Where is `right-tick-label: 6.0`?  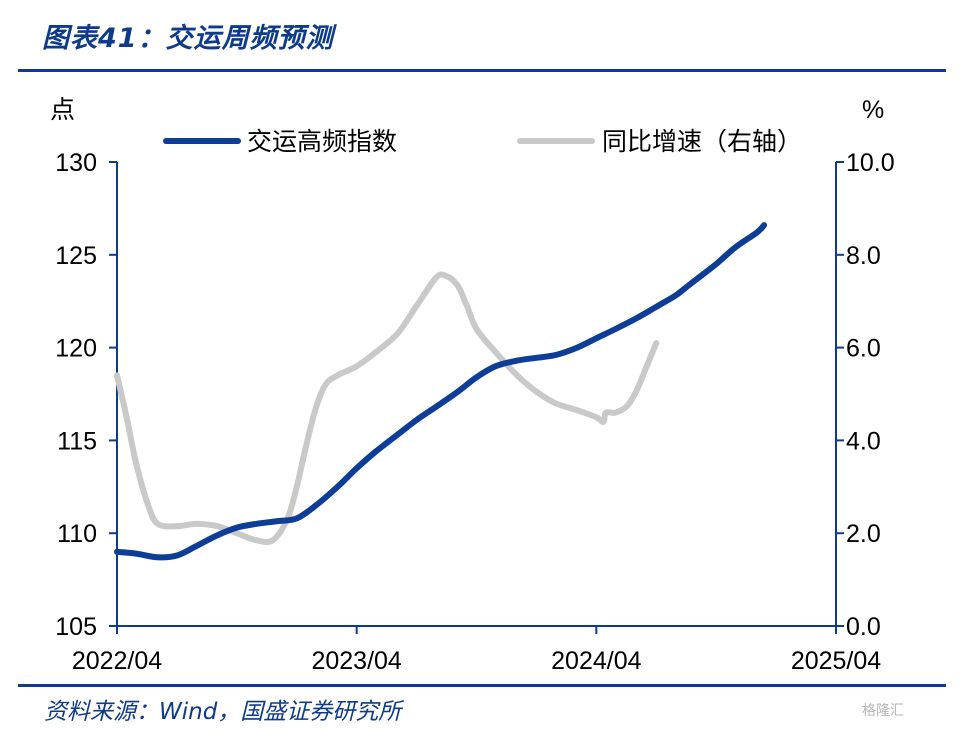 right-tick-label: 6.0 is located at coordinates (863, 349).